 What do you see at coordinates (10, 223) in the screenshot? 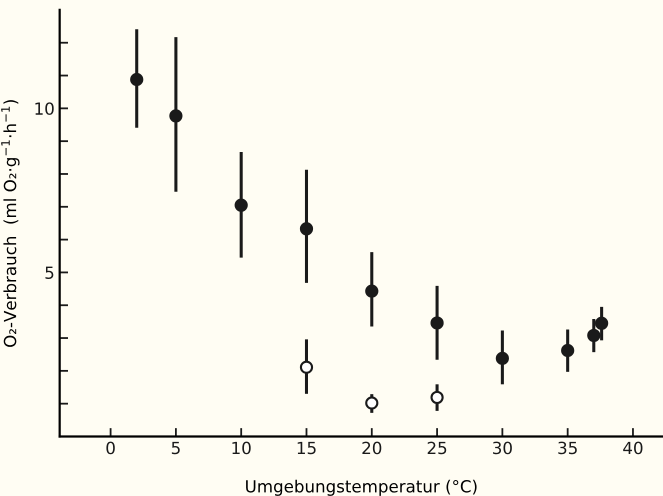
I see `y-axis-title: O₂-Verbrauch (ml O₂·g$^{−1}$·h$^{−1}$)` at bounding box center [10, 223].